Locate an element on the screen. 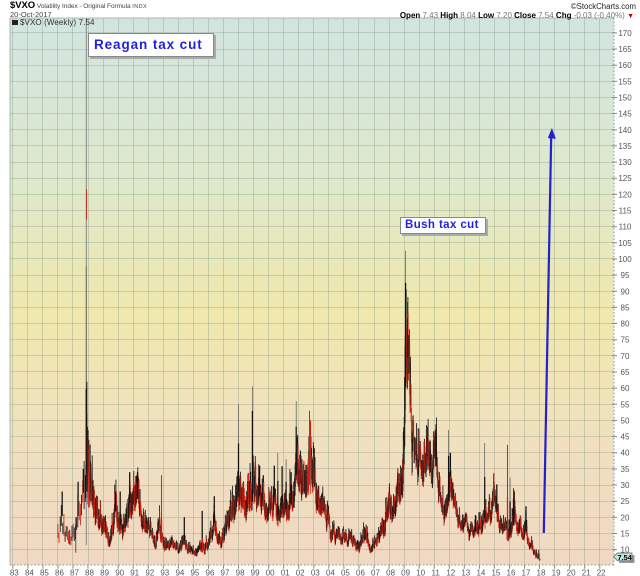  svg-text: 135 is located at coordinates (625, 146).